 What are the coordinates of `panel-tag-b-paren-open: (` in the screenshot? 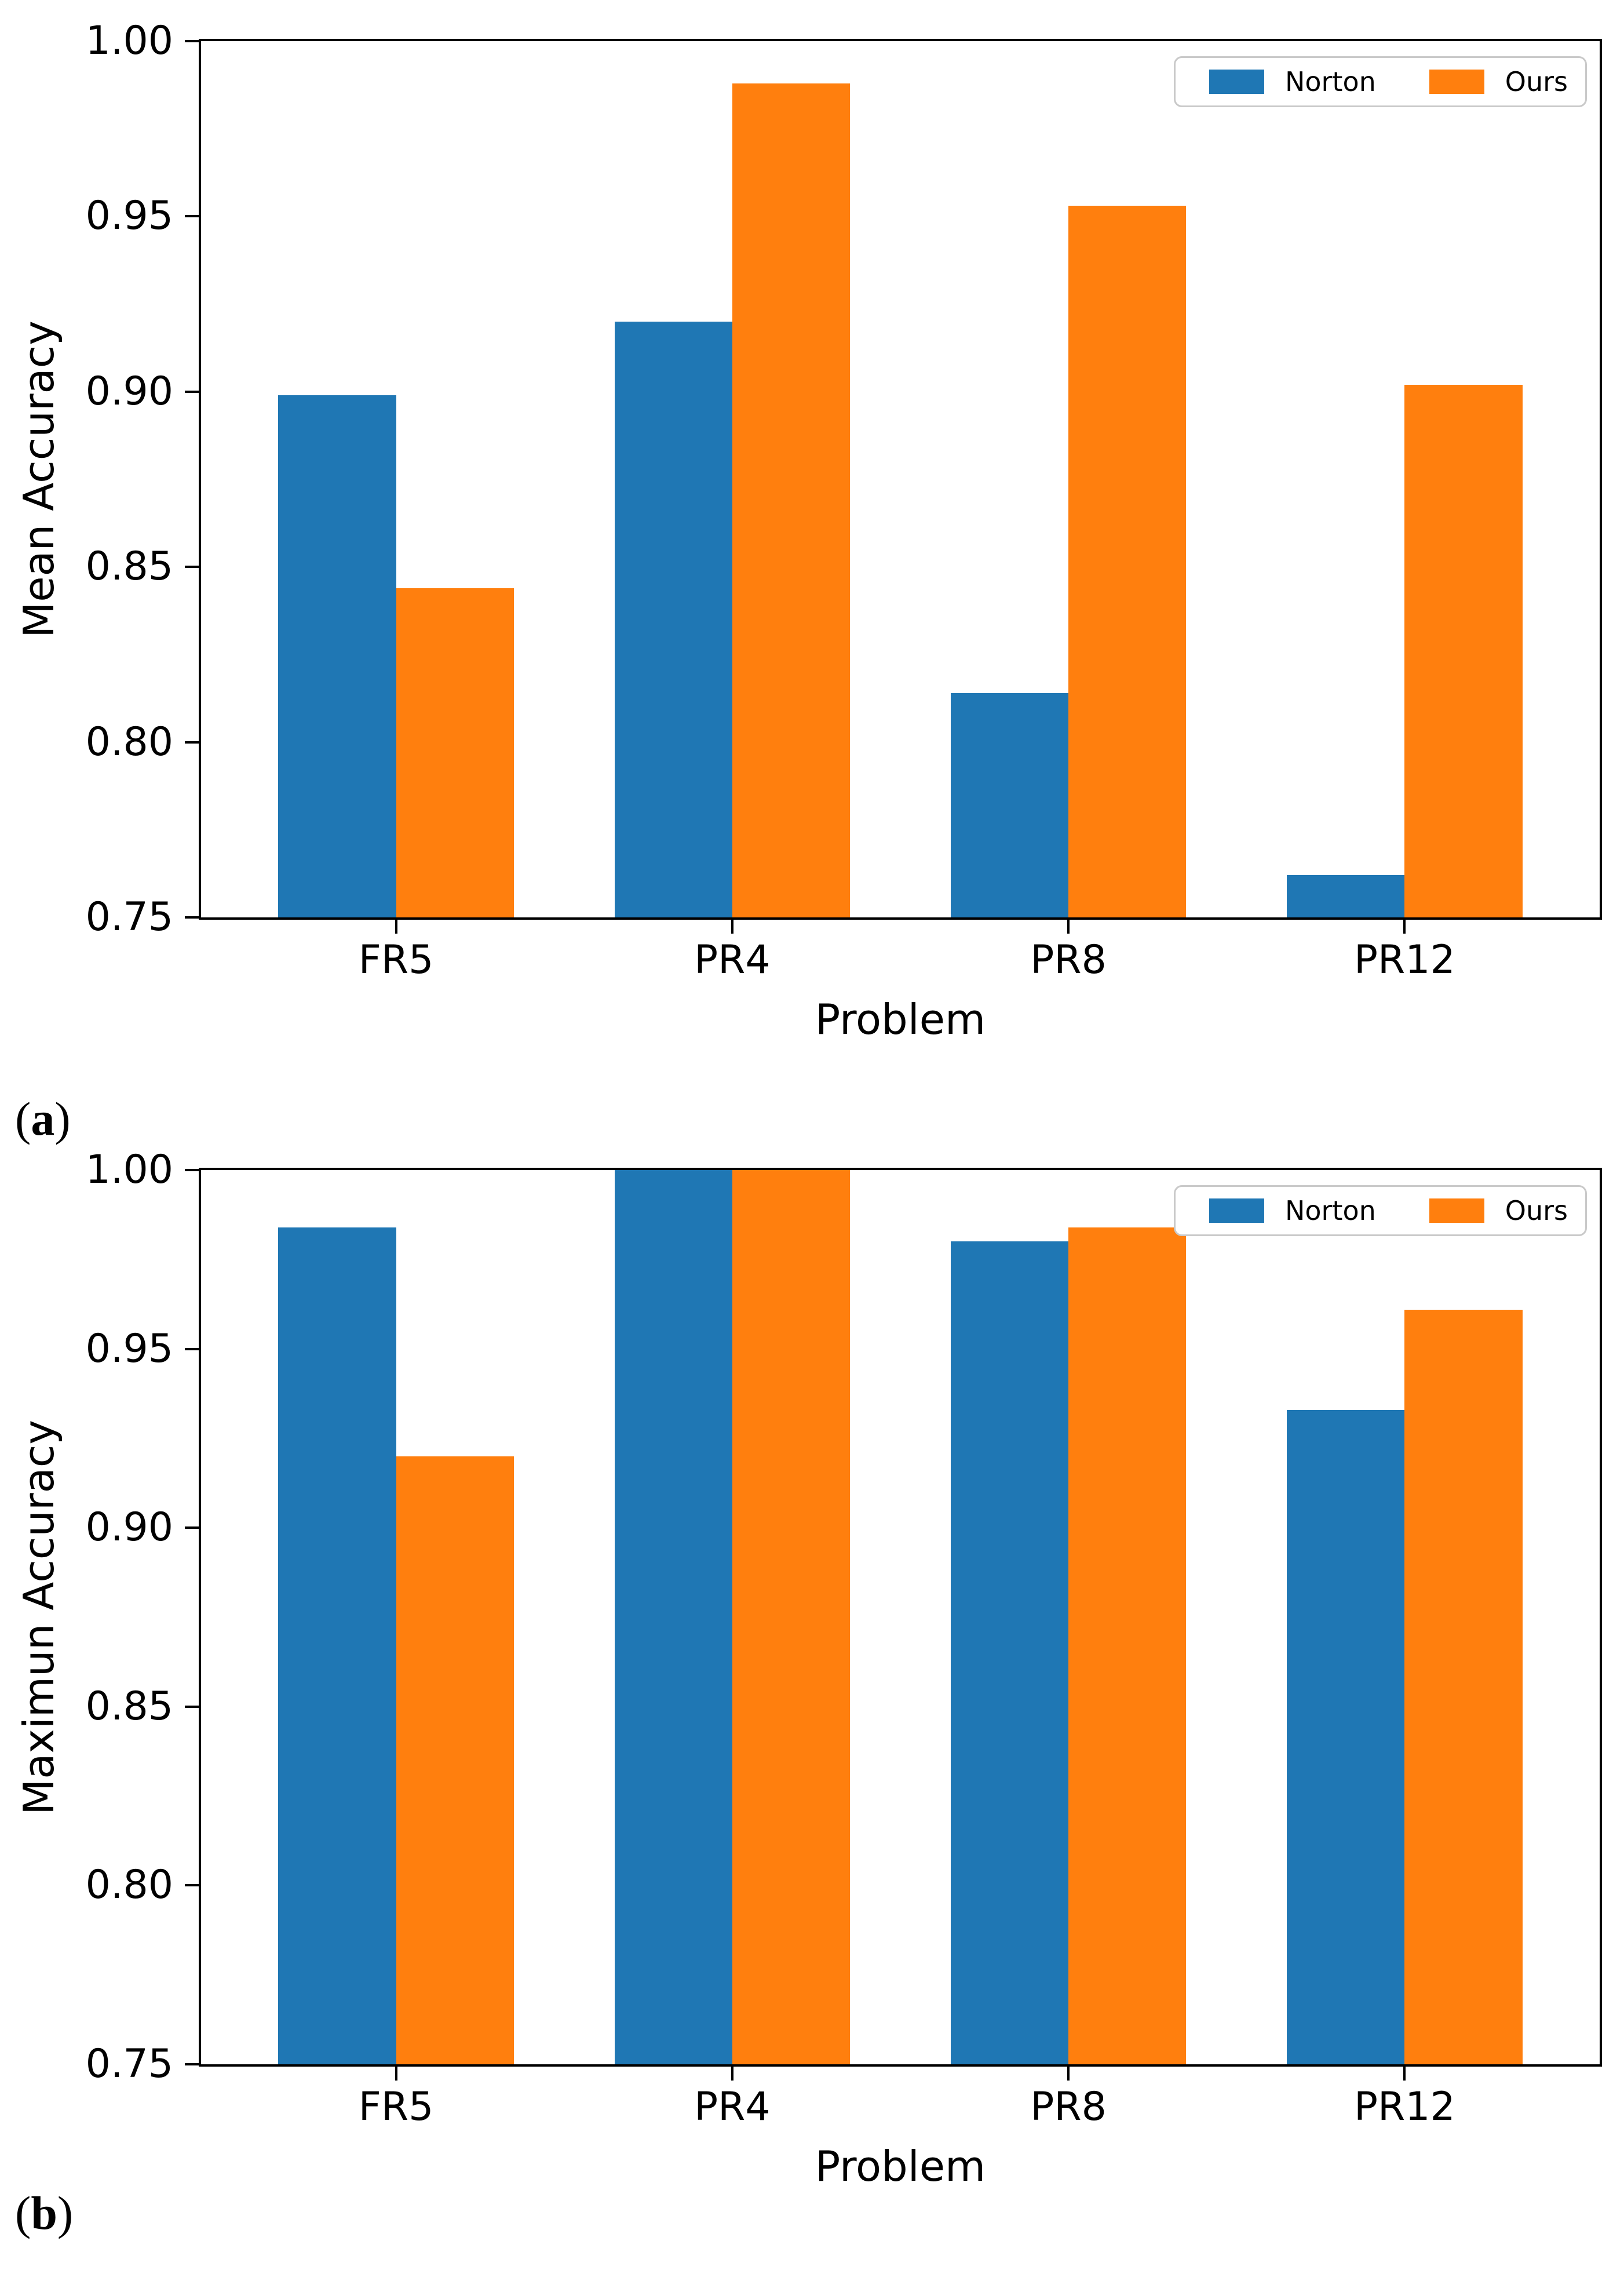 It's located at (23, 2213).